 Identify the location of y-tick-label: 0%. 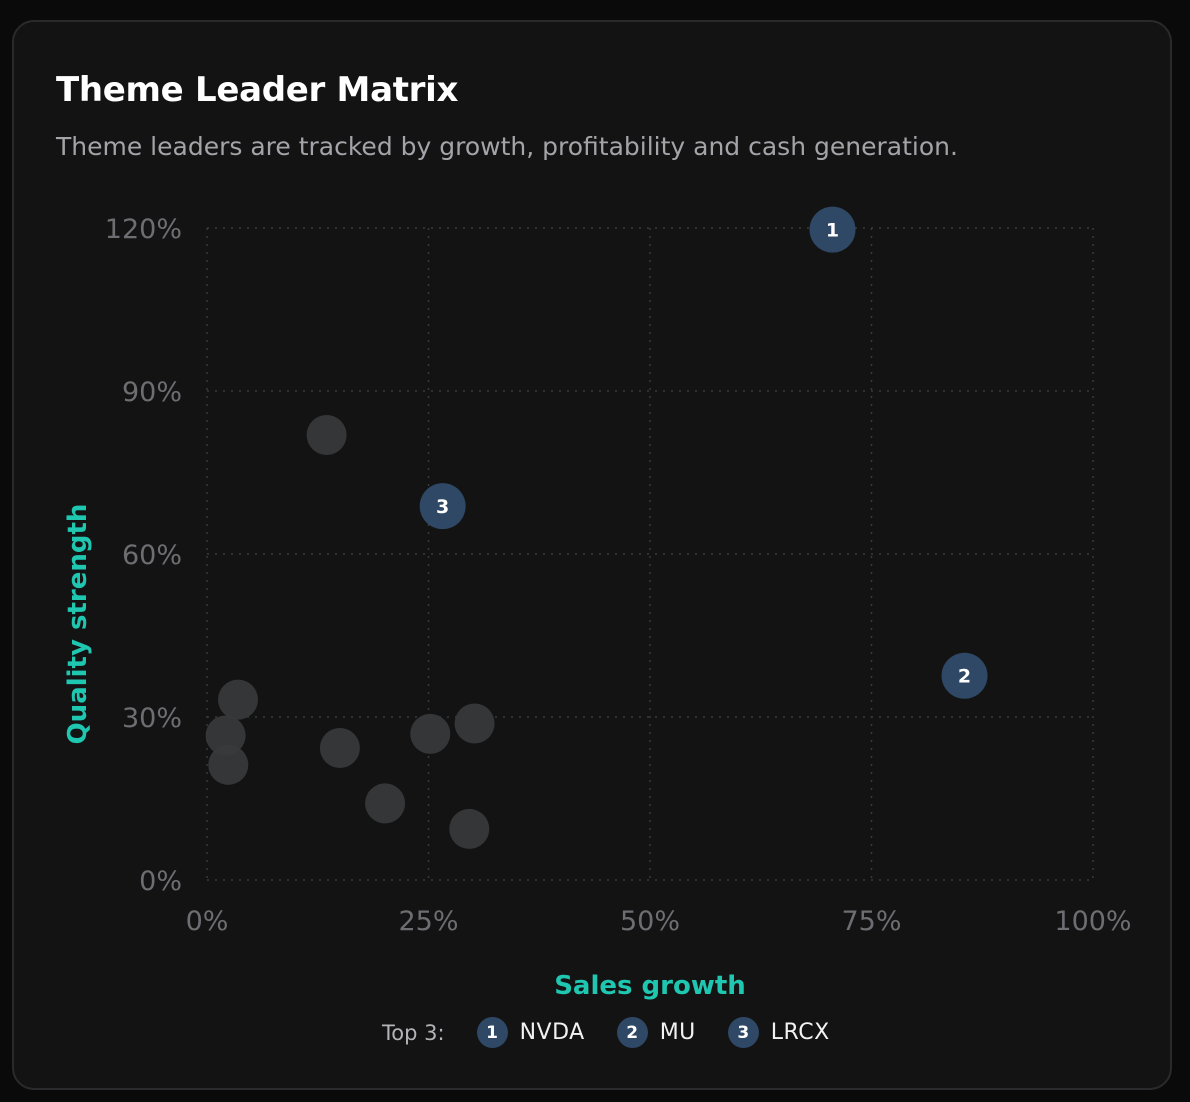
(160, 881).